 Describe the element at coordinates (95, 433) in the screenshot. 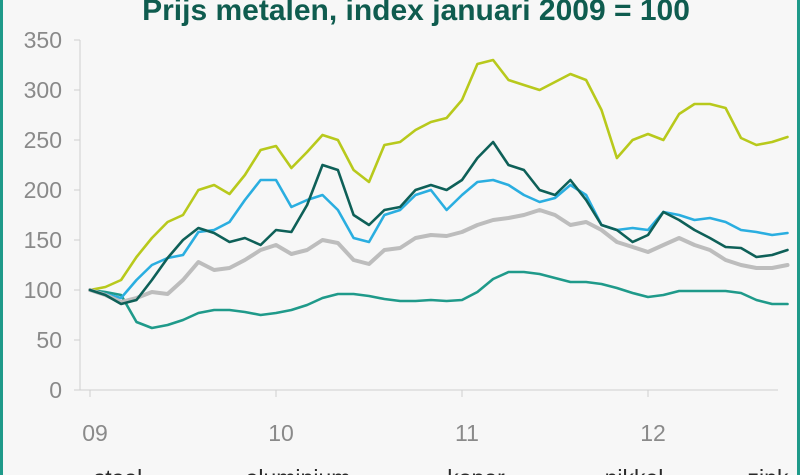

I see `x-tick-label: 09` at that location.